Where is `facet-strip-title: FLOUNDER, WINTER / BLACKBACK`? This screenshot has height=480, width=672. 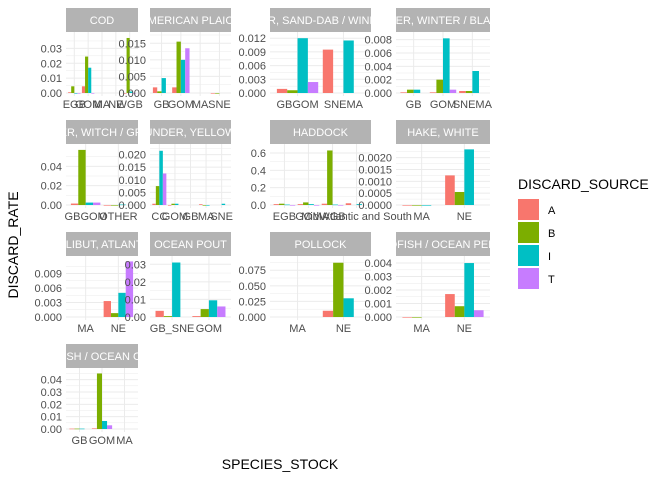 facet-strip-title: FLOUNDER, WINTER / BLACKBACK is located at coordinates (443, 21).